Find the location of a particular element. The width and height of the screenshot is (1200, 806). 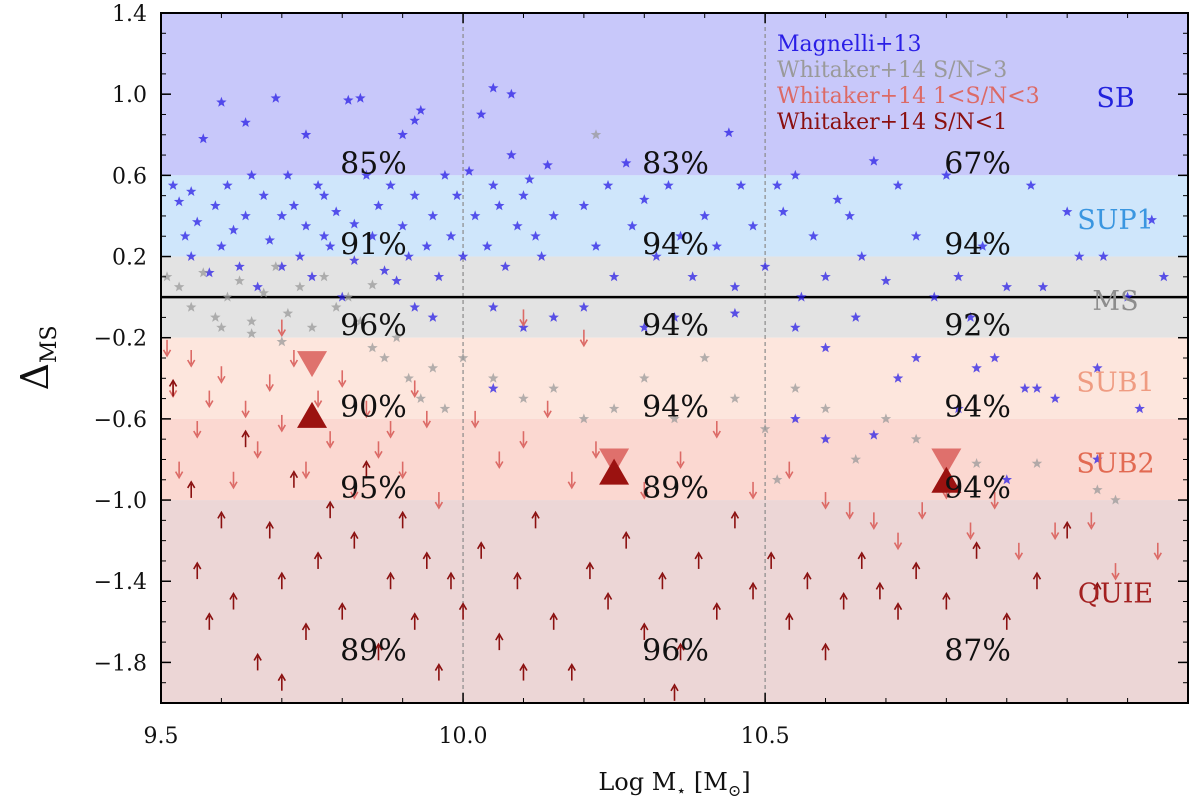

region-label-quie: QUIE is located at coordinates (1115, 593).